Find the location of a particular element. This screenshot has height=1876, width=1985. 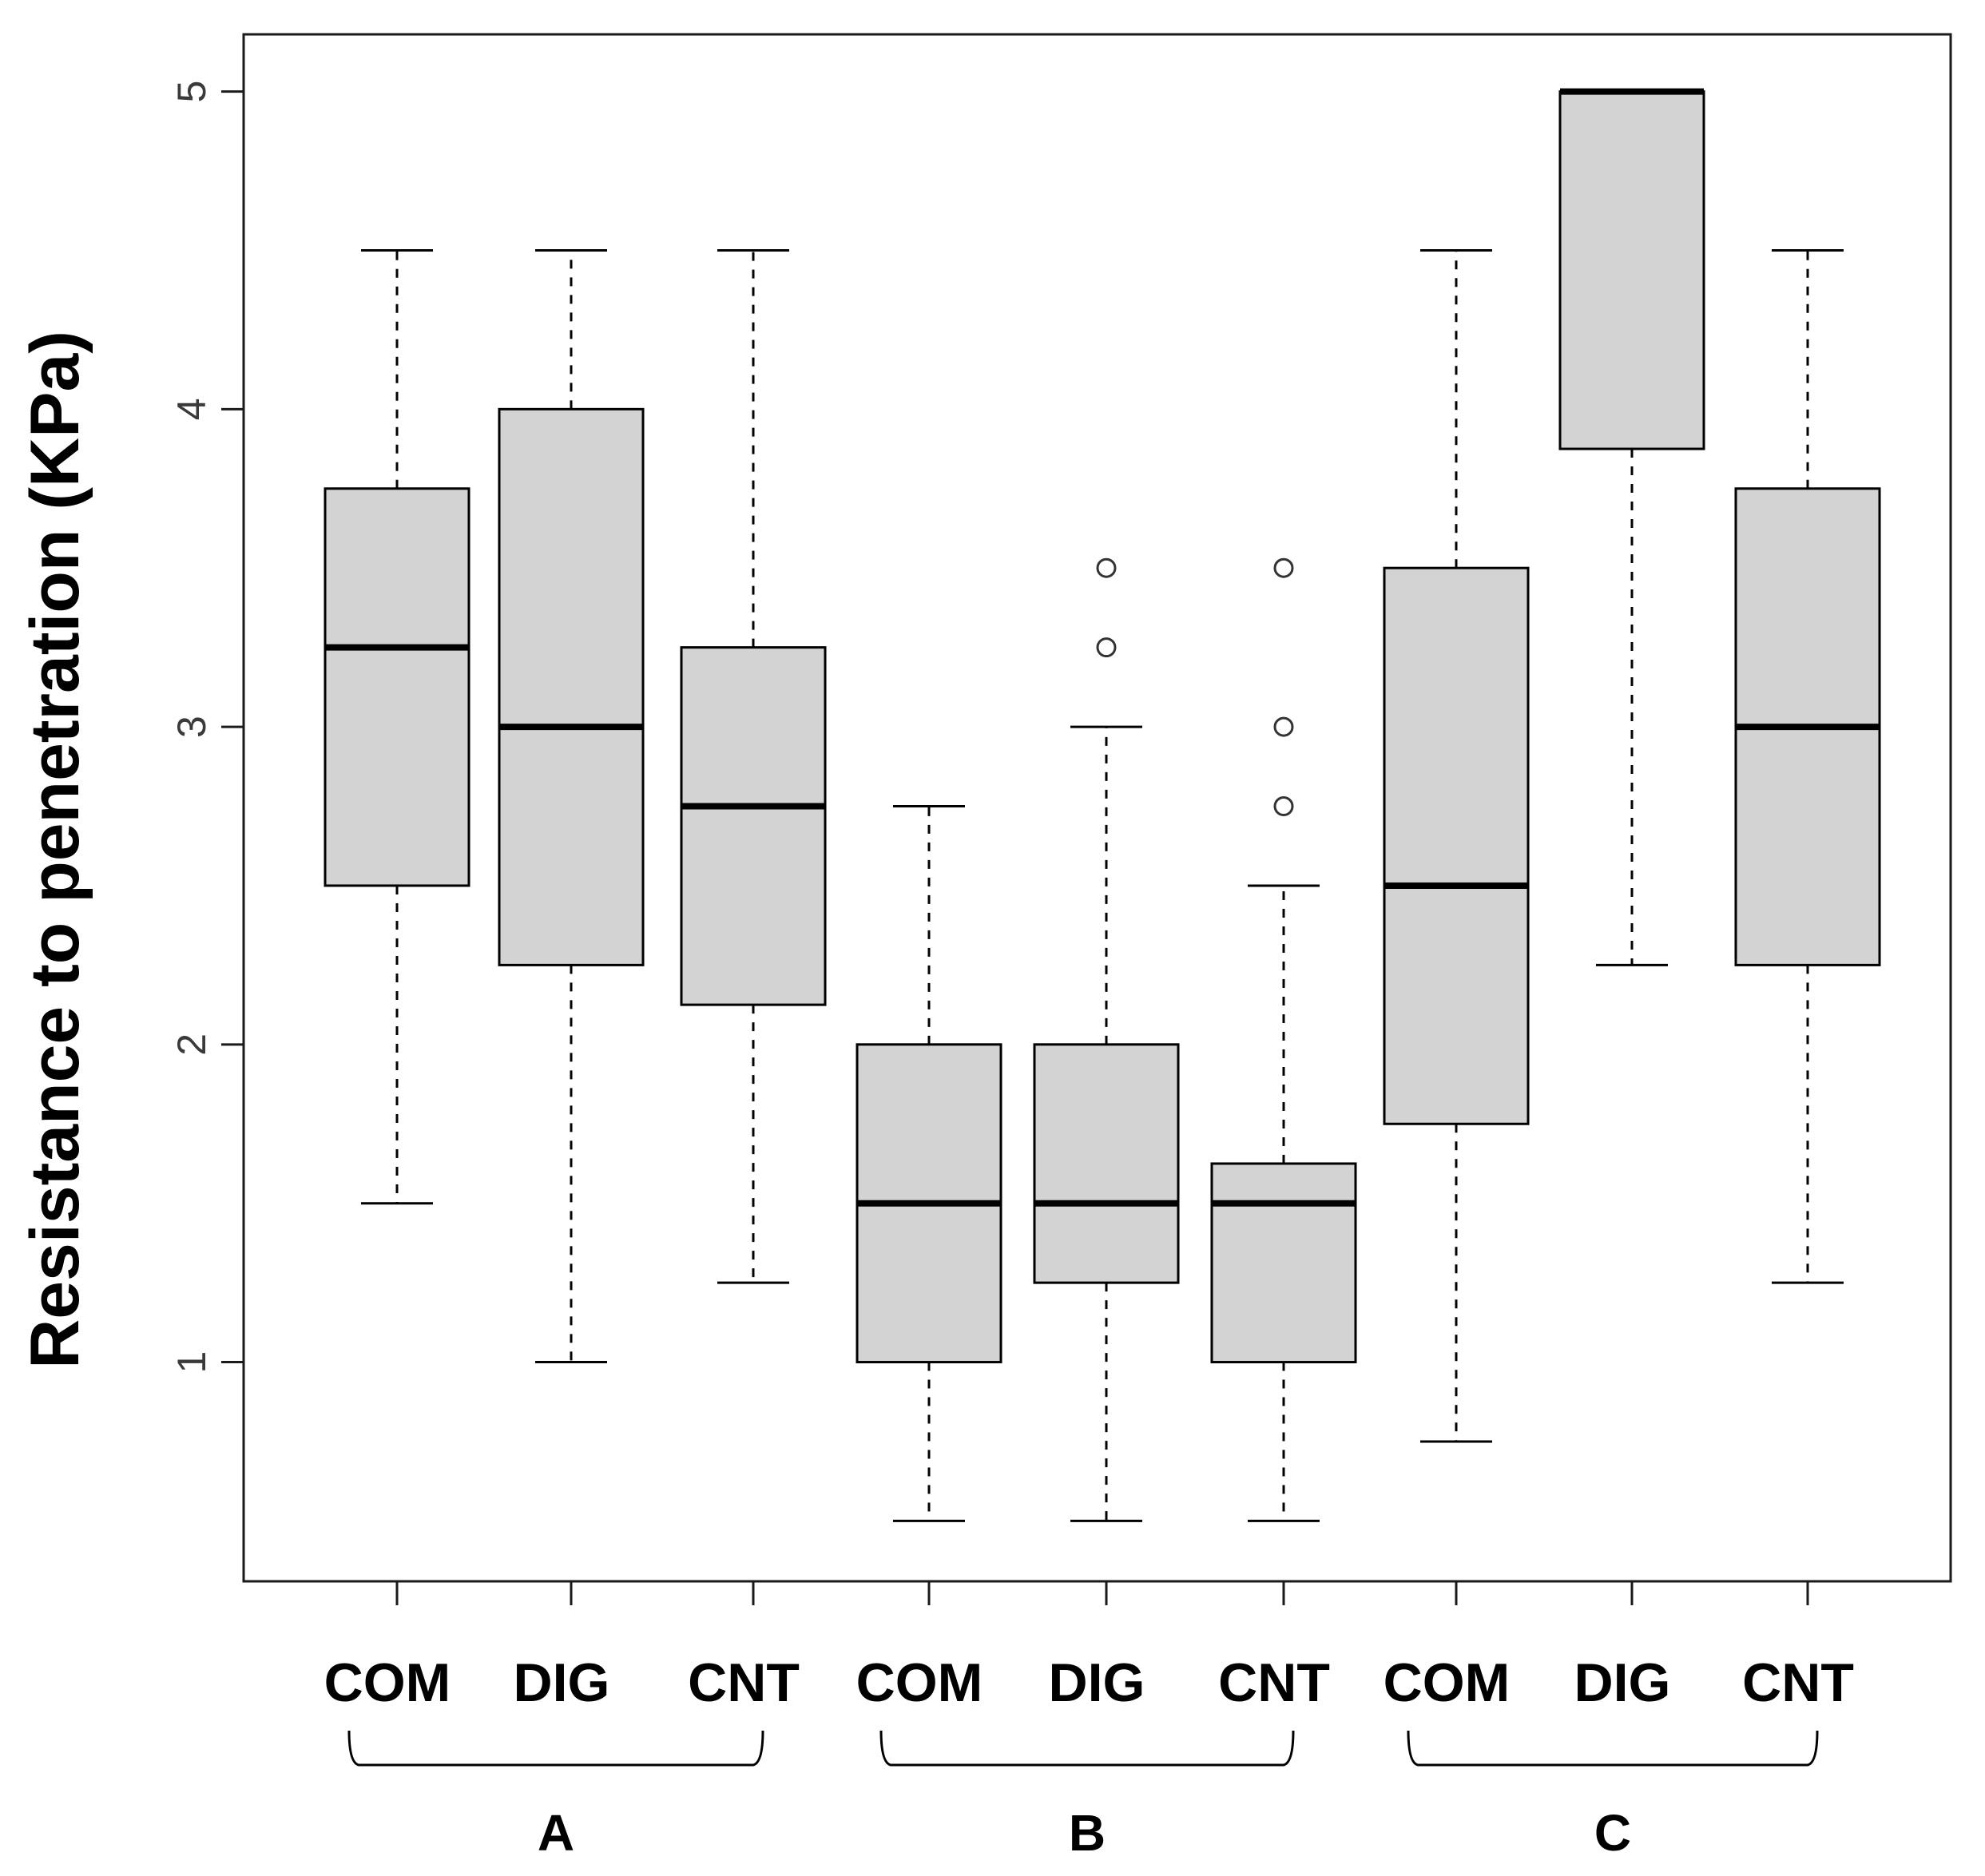

box-c-com is located at coordinates (1456, 845).